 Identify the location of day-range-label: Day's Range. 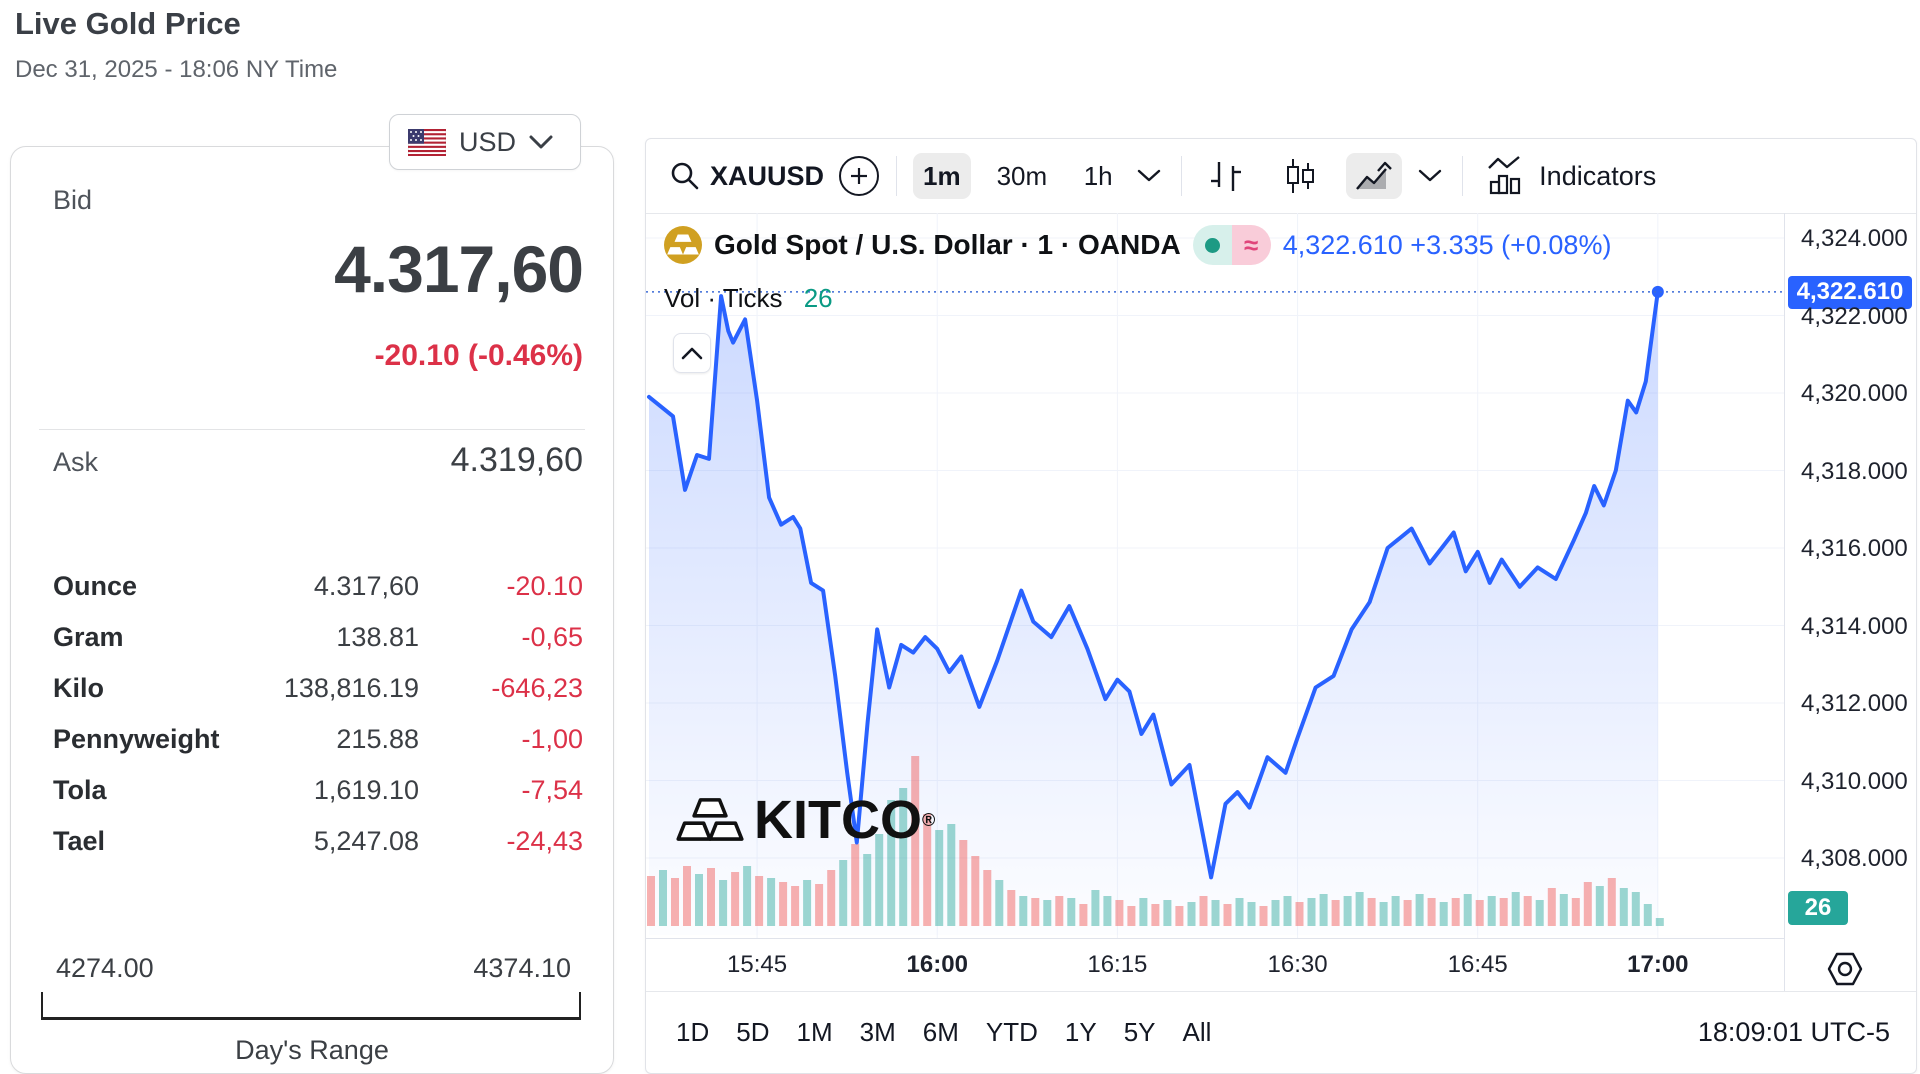
(312, 1050).